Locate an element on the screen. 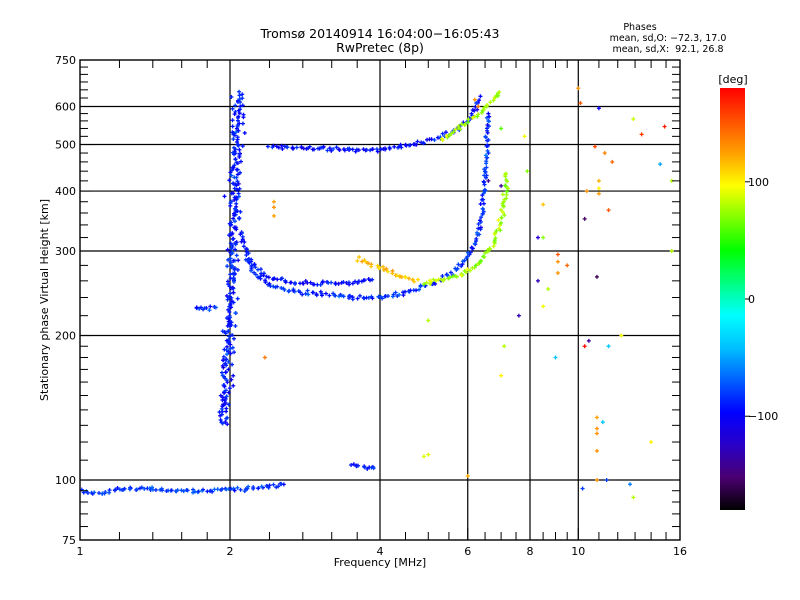 The image size is (800, 600). colorbar-gradient is located at coordinates (732, 299).